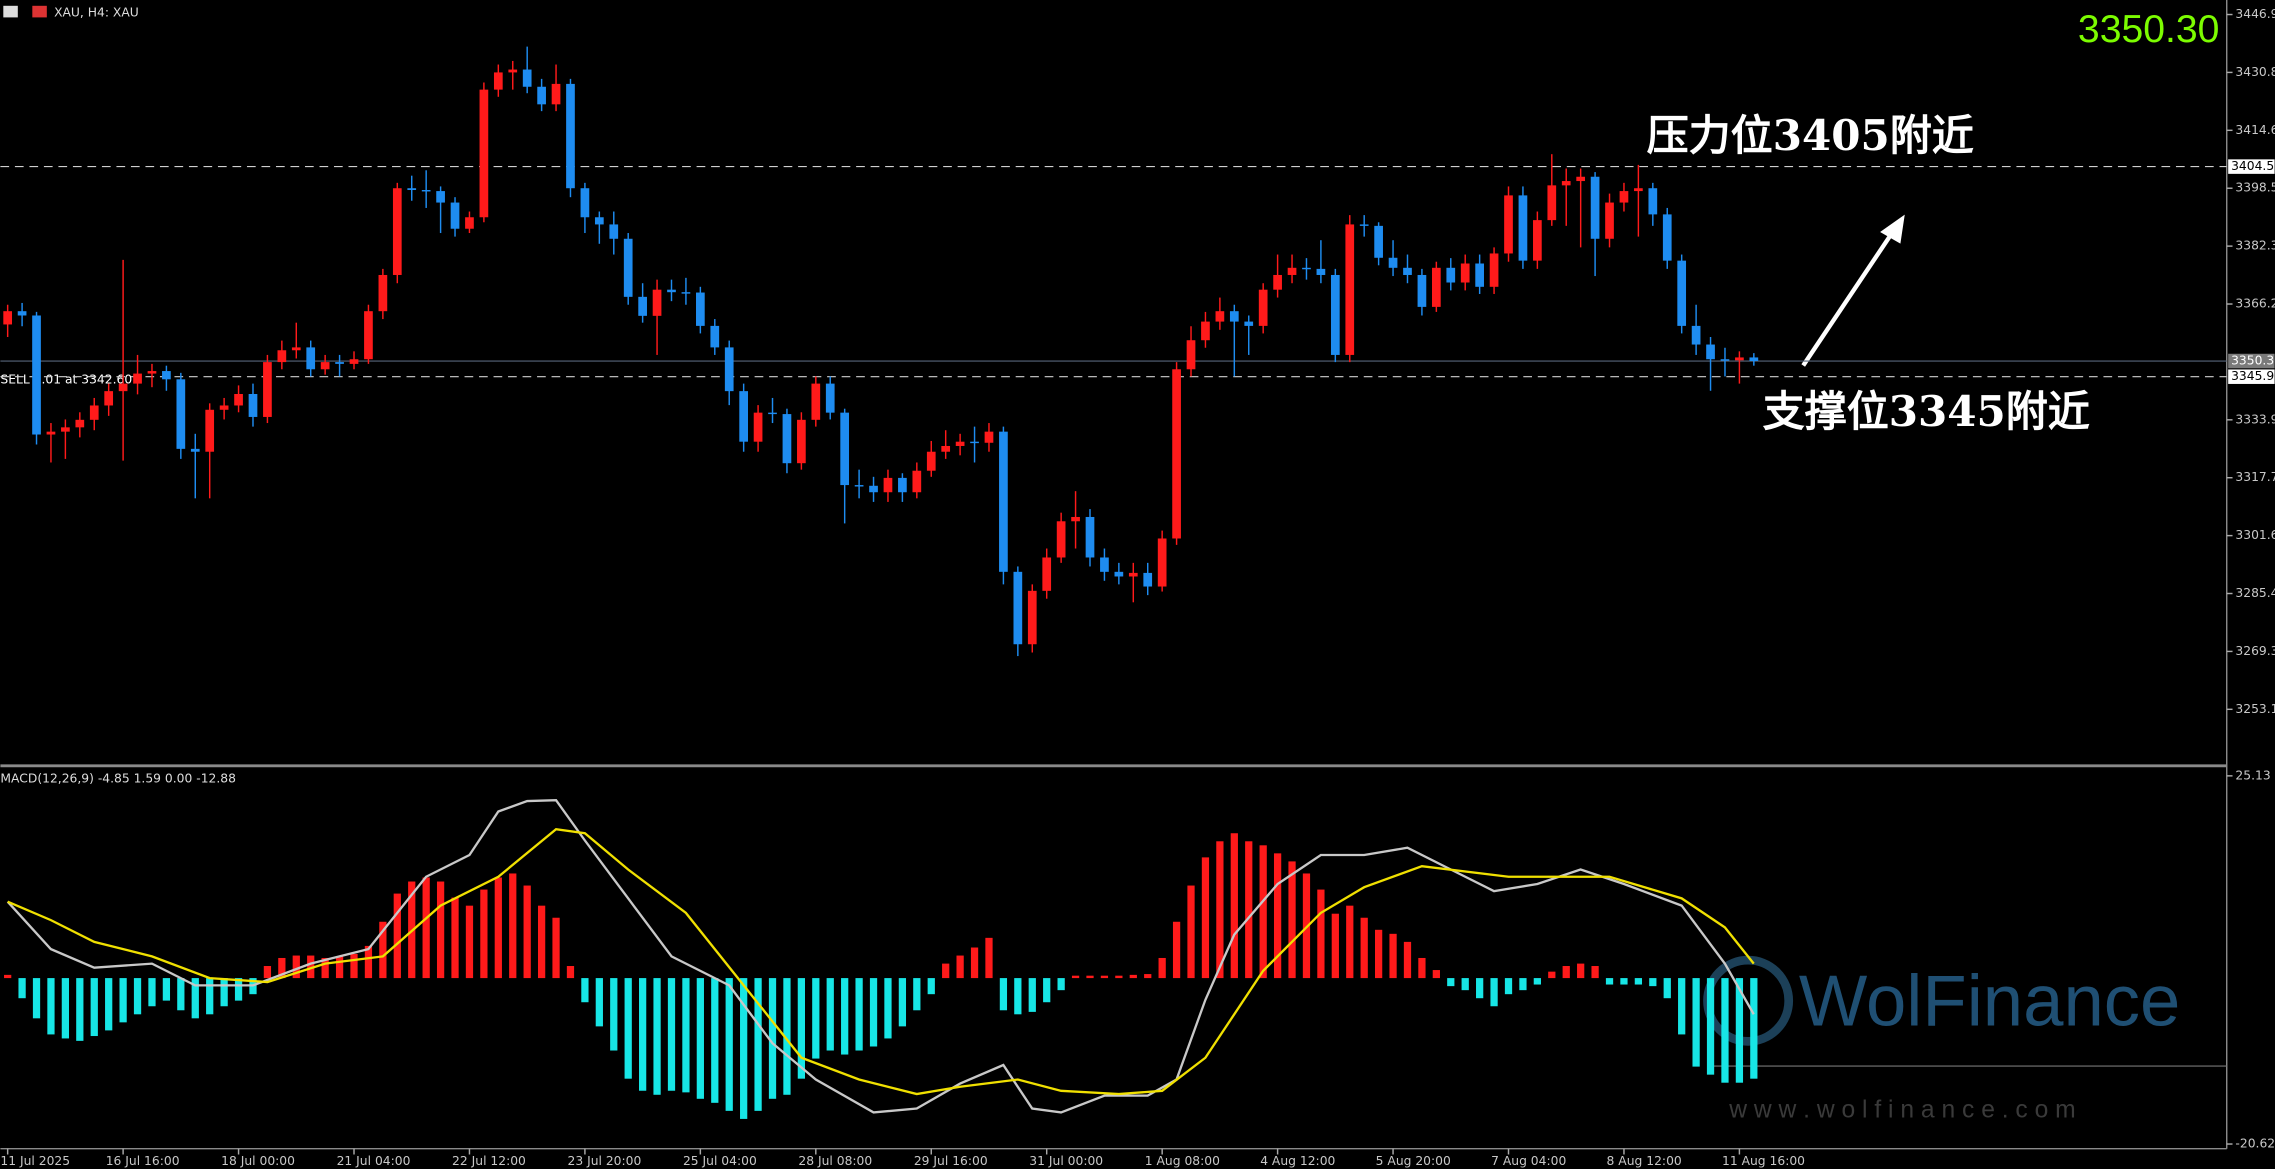 Image resolution: width=2275 pixels, height=1169 pixels. What do you see at coordinates (1528, 1161) in the screenshot?
I see `x-tick-label: 7 Aug 04:00` at bounding box center [1528, 1161].